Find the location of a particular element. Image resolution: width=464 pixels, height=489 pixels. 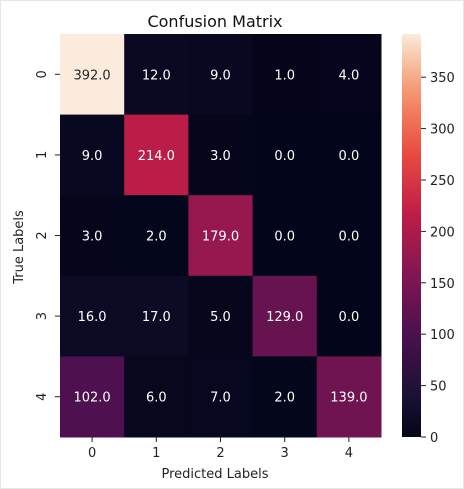

y-axis-label: True Labels is located at coordinates (19, 247).